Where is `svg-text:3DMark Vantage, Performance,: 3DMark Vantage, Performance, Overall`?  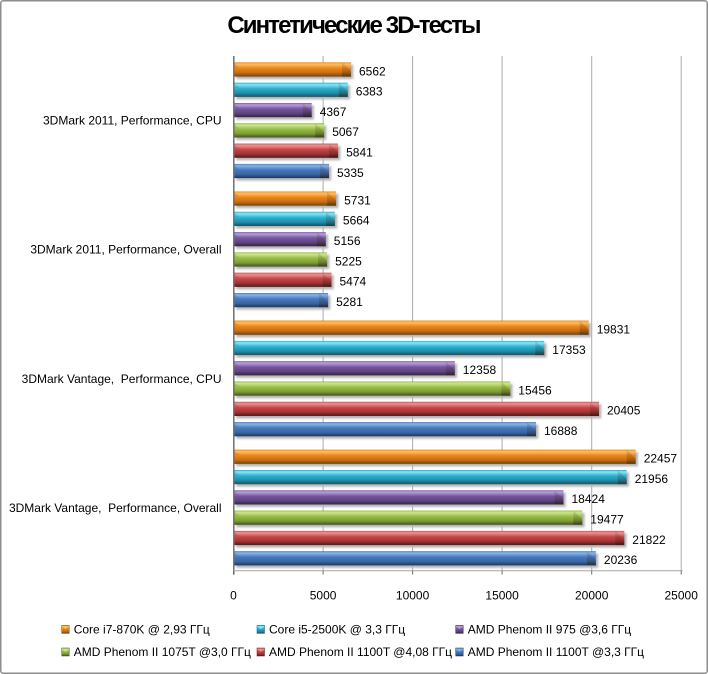 svg-text:3DMark Vantage, Performance,: 3DMark Vantage, Performance, Overall is located at coordinates (115, 508).